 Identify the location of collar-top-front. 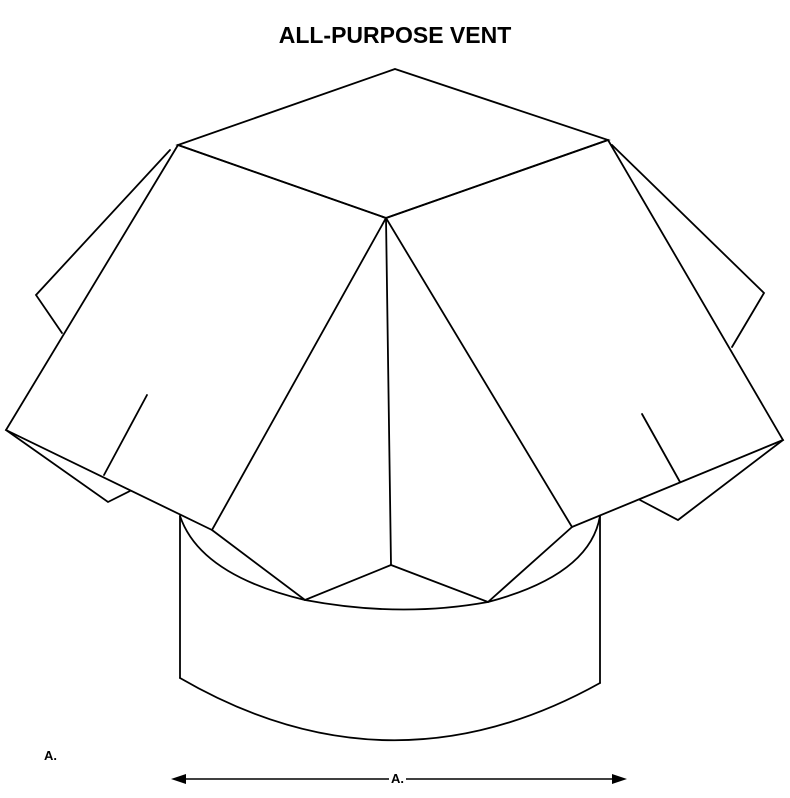
(396, 605).